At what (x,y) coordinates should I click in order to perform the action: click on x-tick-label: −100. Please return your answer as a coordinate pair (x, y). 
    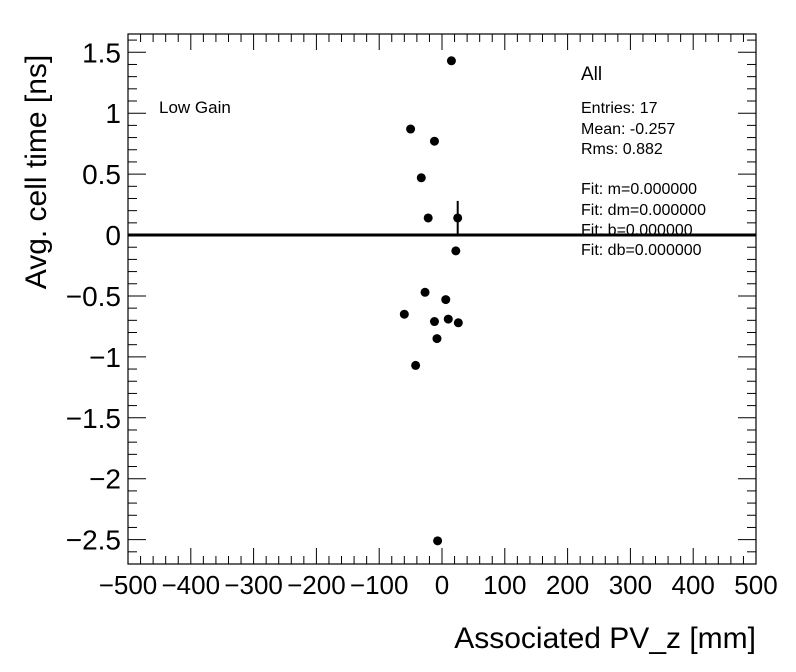
    Looking at the image, I should click on (379, 585).